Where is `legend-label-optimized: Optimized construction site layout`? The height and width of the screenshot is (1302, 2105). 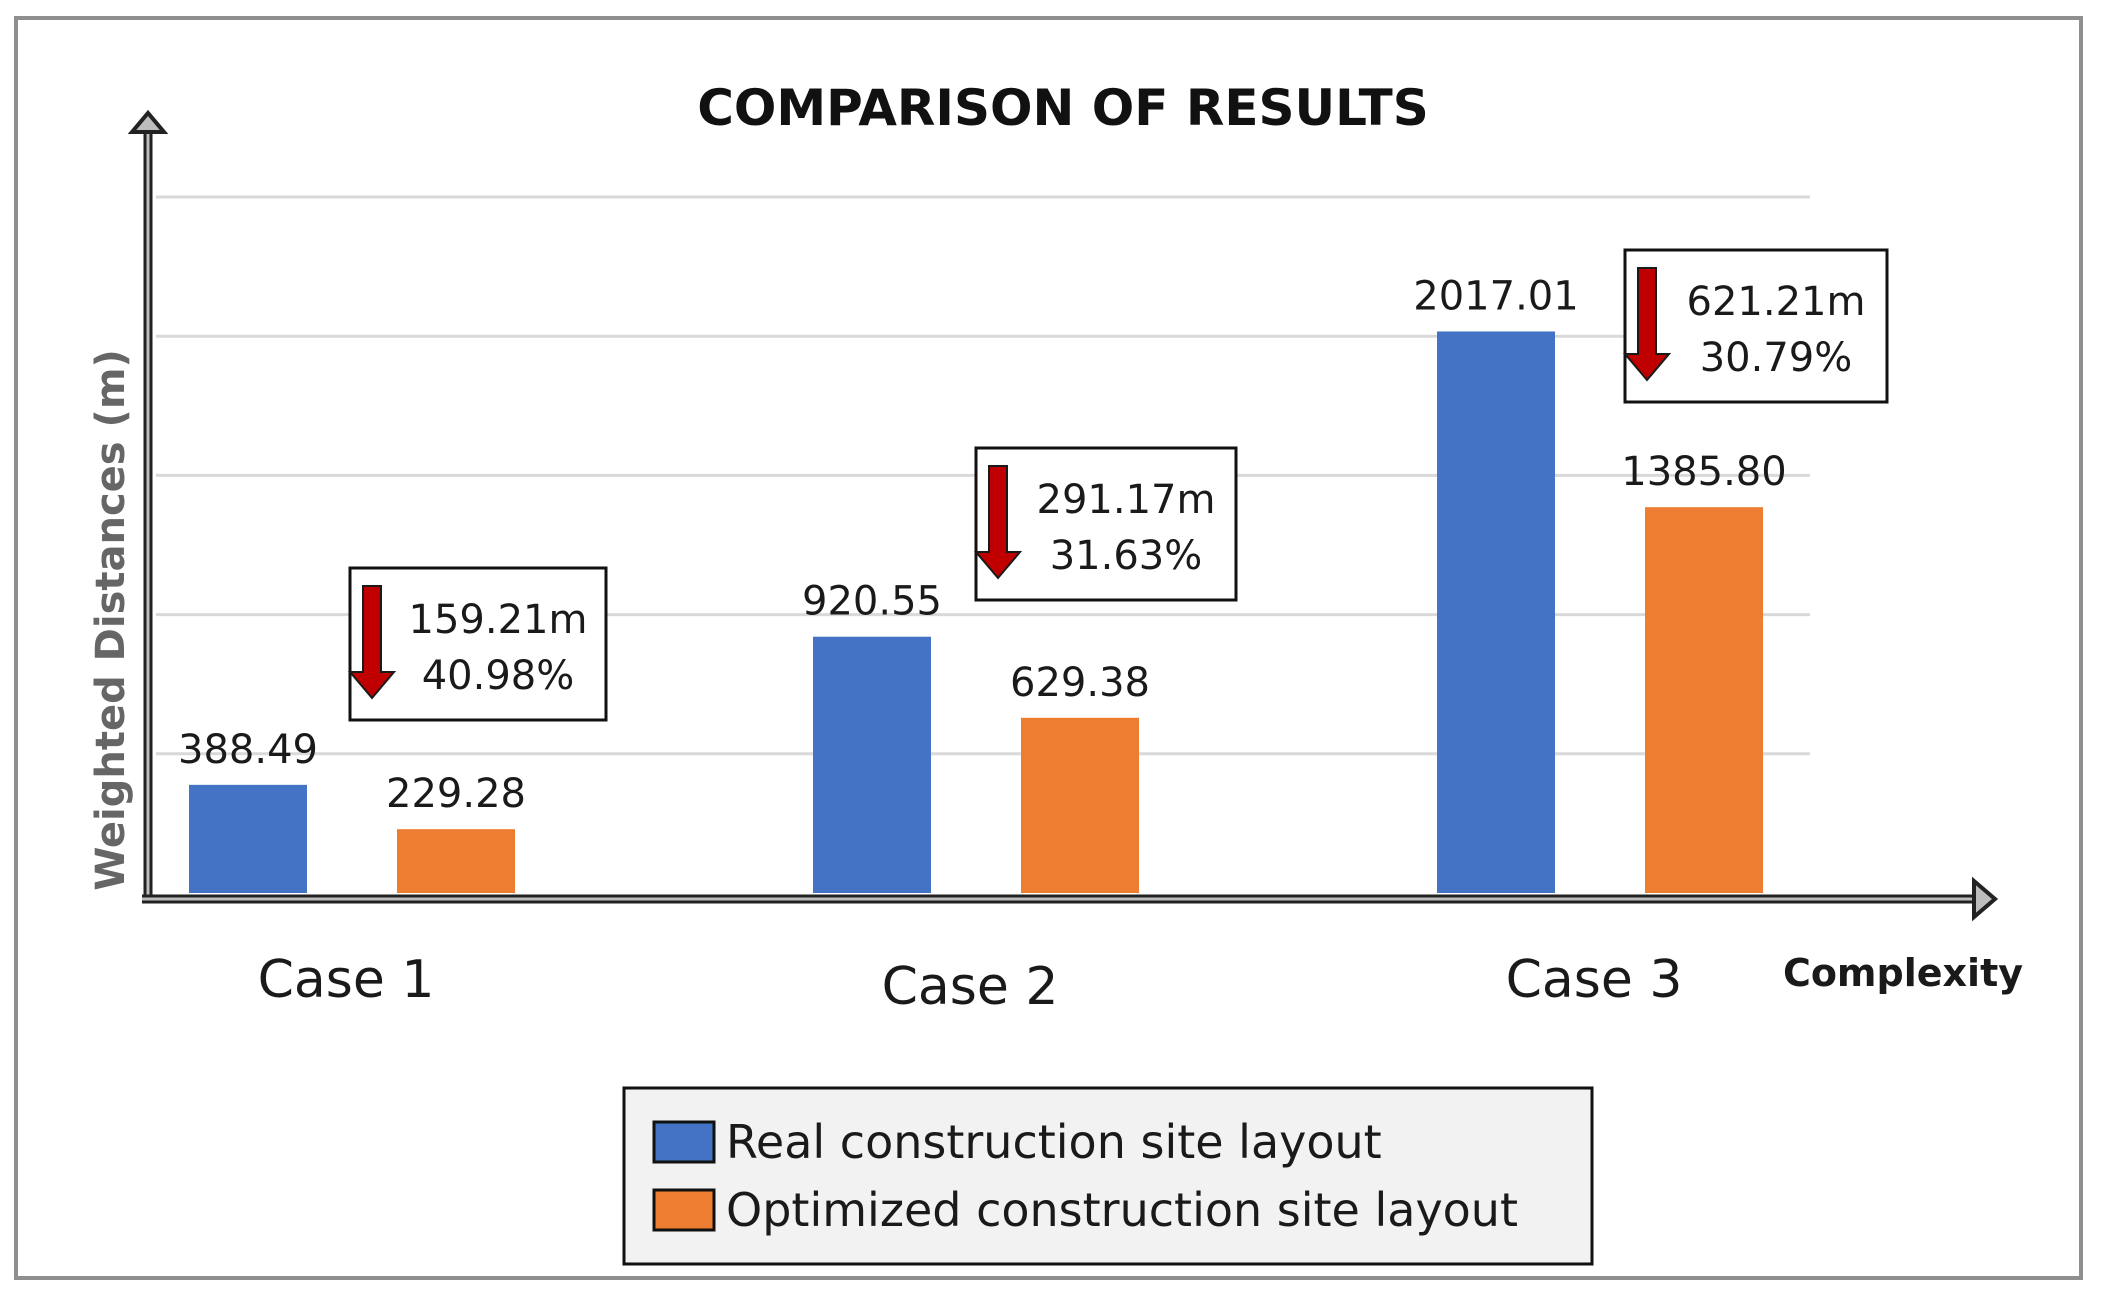 legend-label-optimized: Optimized construction site layout is located at coordinates (1122, 1210).